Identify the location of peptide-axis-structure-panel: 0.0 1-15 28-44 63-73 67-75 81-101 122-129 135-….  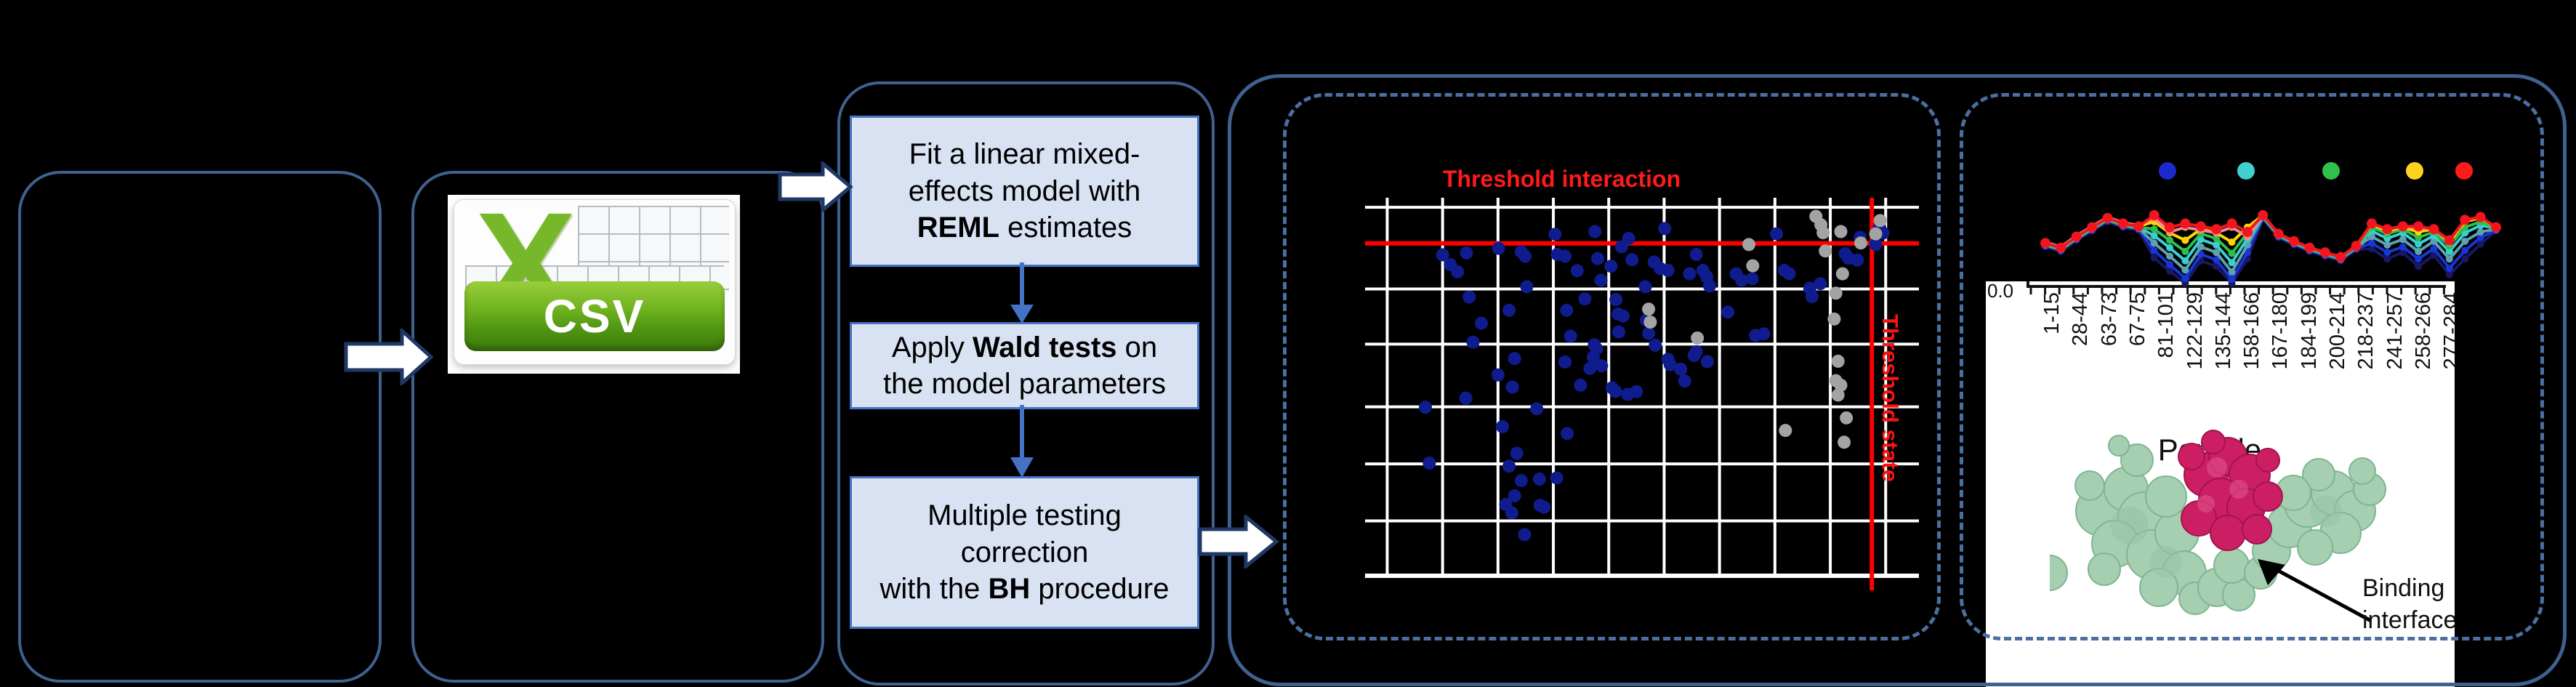
(2220, 484).